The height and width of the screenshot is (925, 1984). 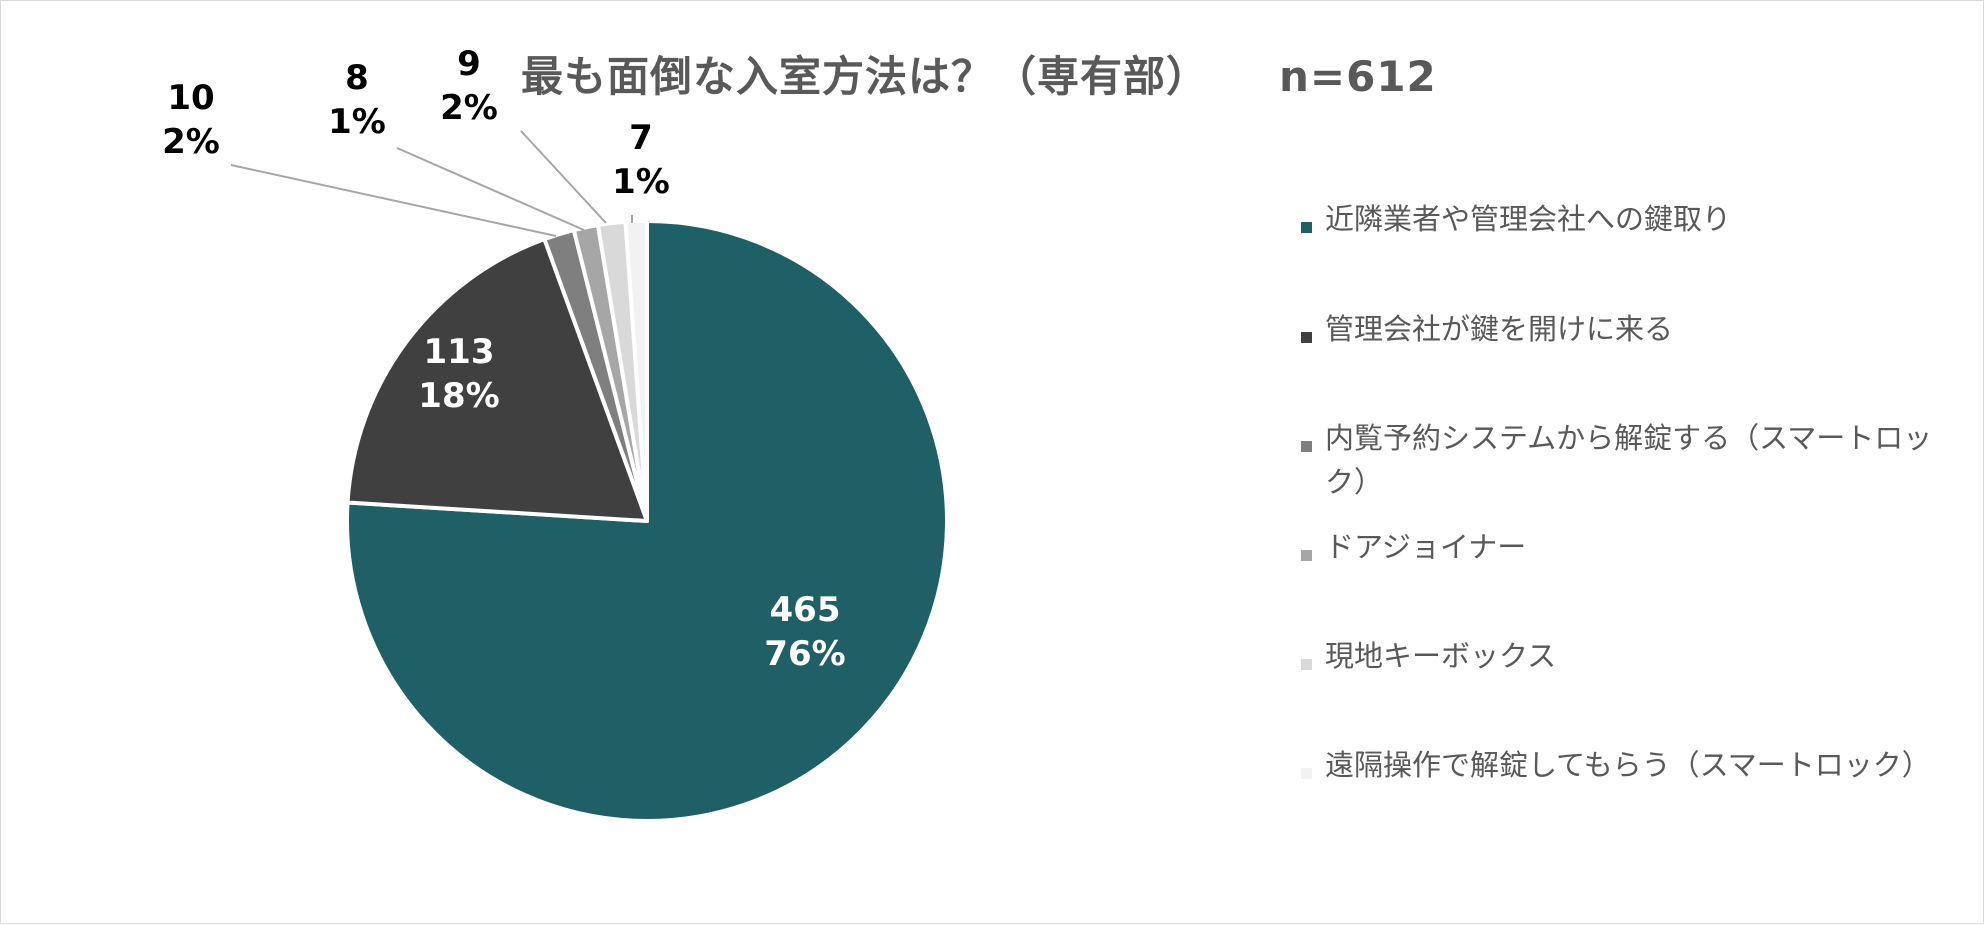 I want to click on legend-label-1: 管理会社が鍵を開けに来る, so click(x=1499, y=329).